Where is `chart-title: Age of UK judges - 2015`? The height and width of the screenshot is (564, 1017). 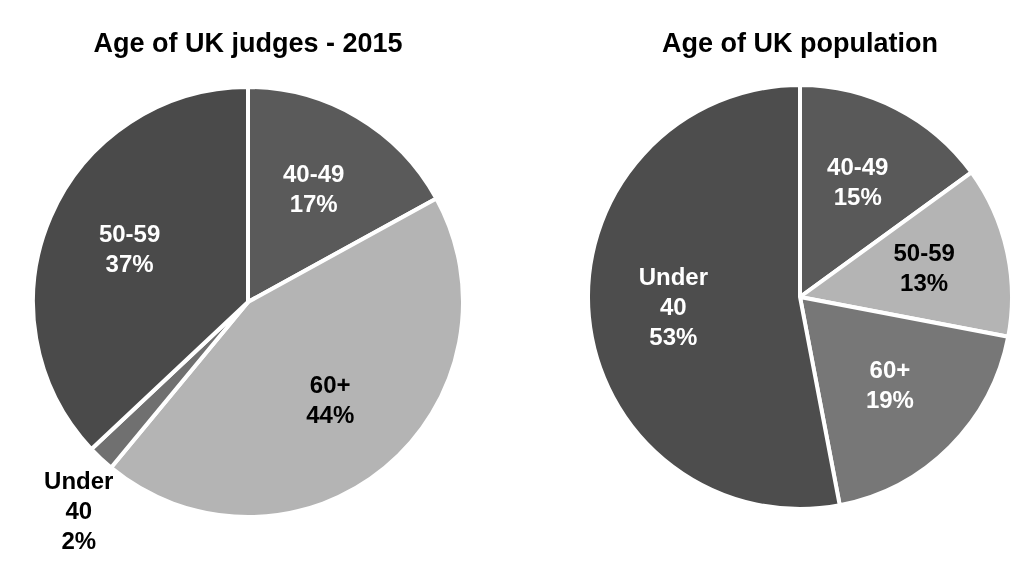 chart-title: Age of UK judges - 2015 is located at coordinates (248, 43).